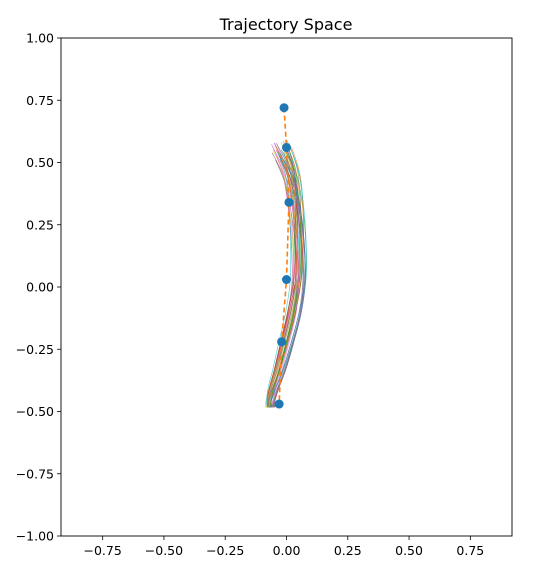  Describe the element at coordinates (40, 162) in the screenshot. I see `y-tick-label: 0.50` at that location.